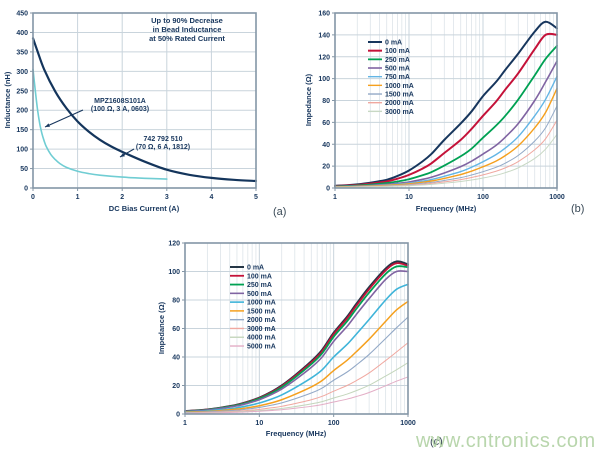 The width and height of the screenshot is (600, 462). I want to click on svg-text: (70 Ω, 6 A, 1812), so click(163, 147).